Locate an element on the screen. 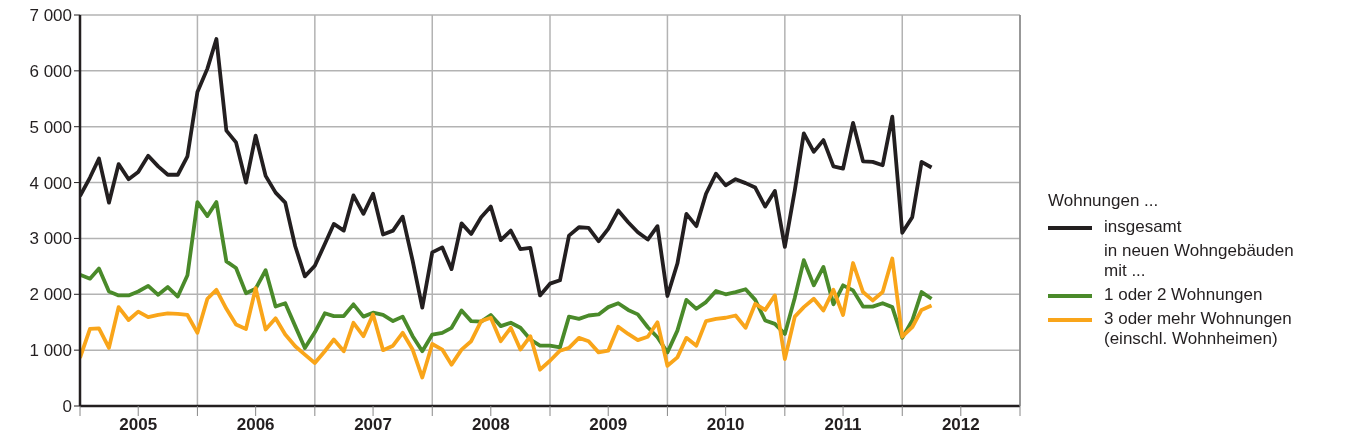  x-tick-label: 2012 is located at coordinates (960, 425).